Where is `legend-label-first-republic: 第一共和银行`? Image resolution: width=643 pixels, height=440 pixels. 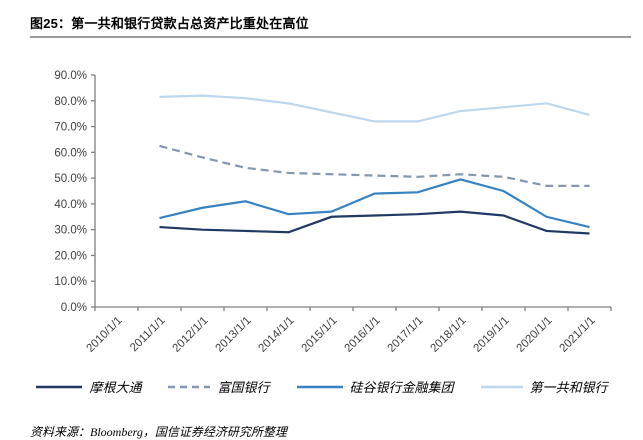
legend-label-first-republic: 第一共和银行 is located at coordinates (568, 387).